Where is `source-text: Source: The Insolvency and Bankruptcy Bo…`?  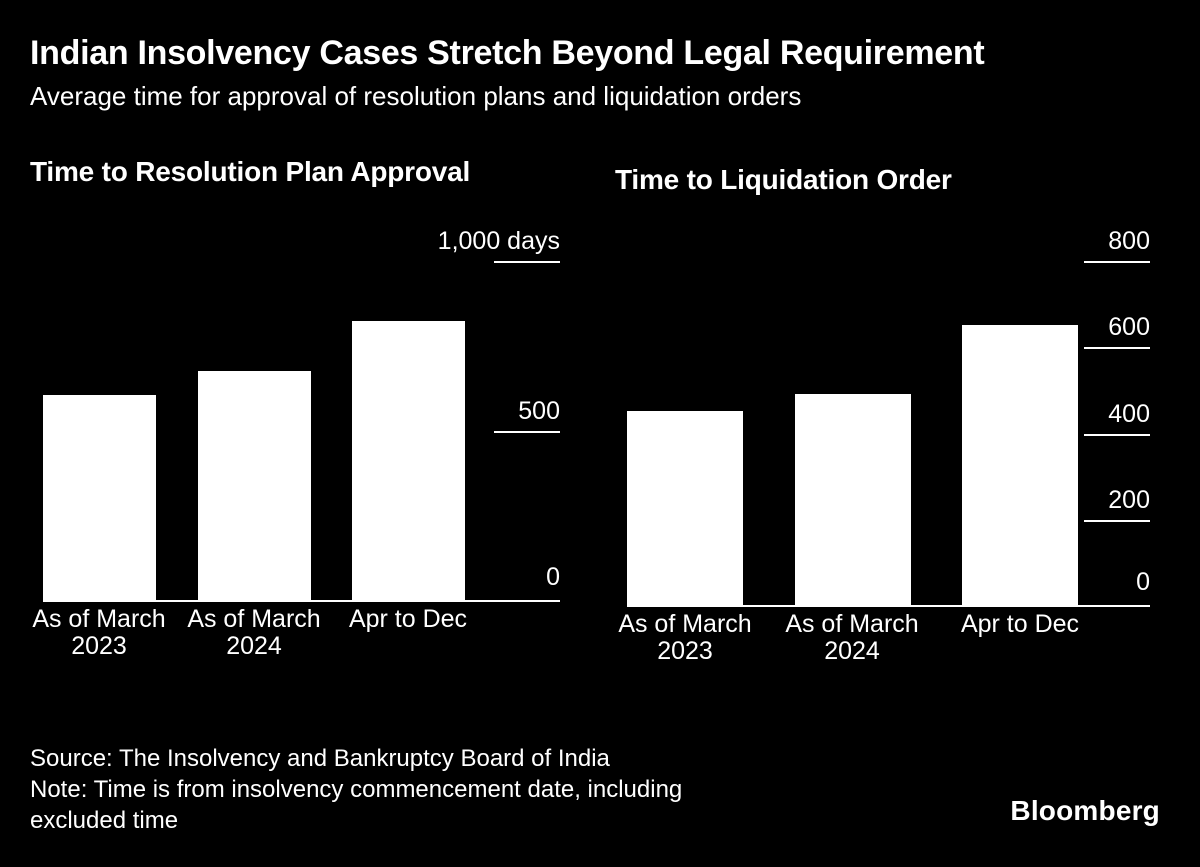 source-text: Source: The Insolvency and Bankruptcy Bo… is located at coordinates (320, 758).